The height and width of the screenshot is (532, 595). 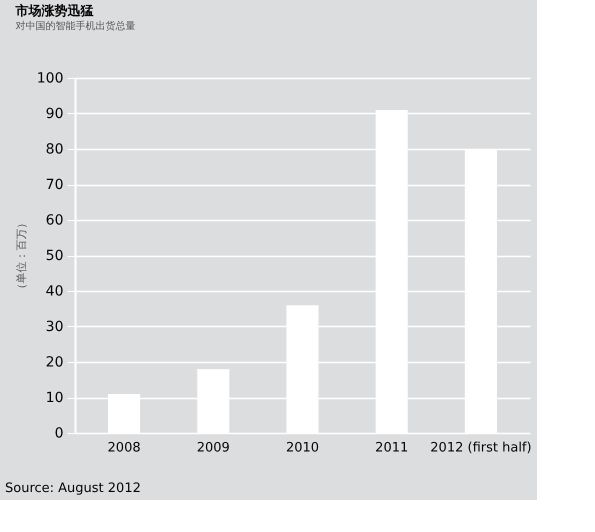 I want to click on y-tick-label: 50, so click(x=55, y=256).